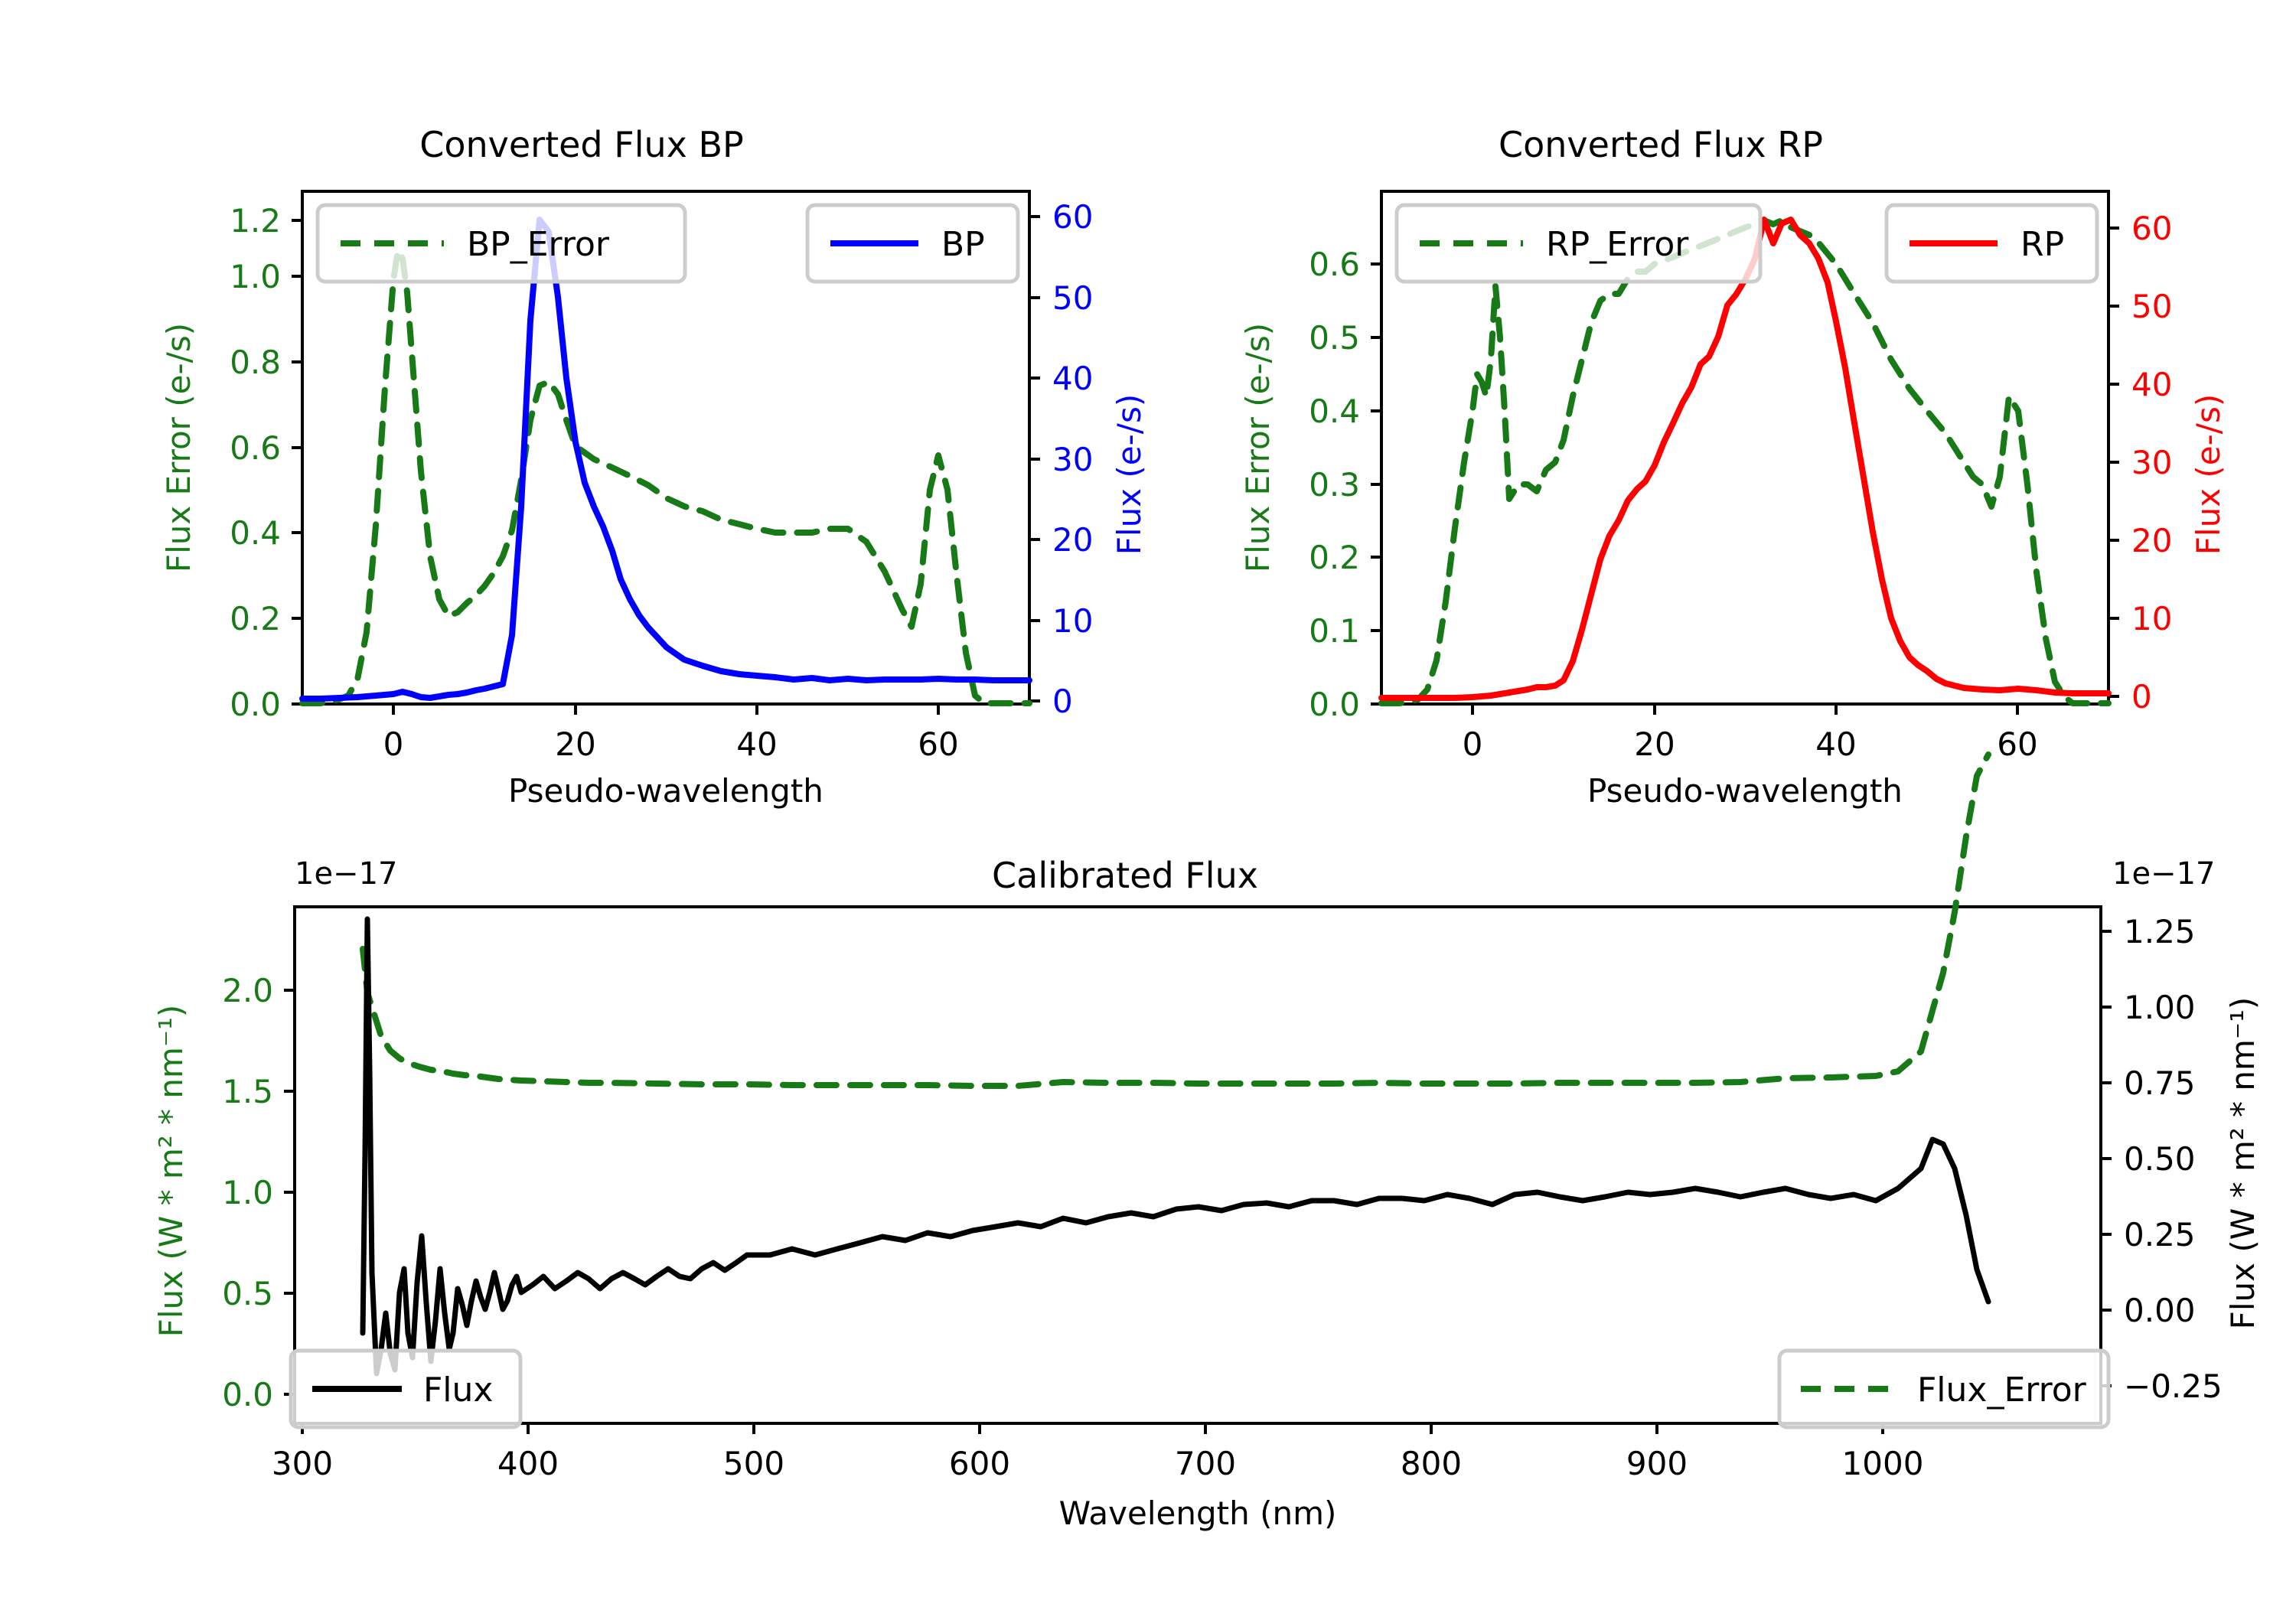 Image resolution: width=2296 pixels, height=1607 pixels. Describe the element at coordinates (1072, 217) in the screenshot. I see `ytick-bp-right-6: 60` at that location.